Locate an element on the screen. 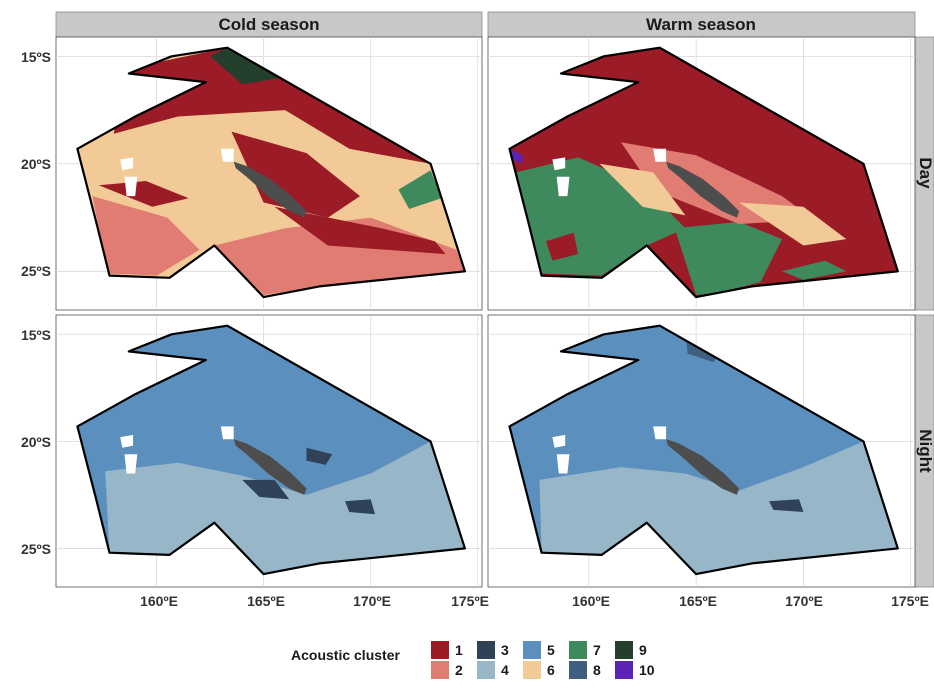 The height and width of the screenshot is (696, 934). legend-label-2: 2 is located at coordinates (459, 670).